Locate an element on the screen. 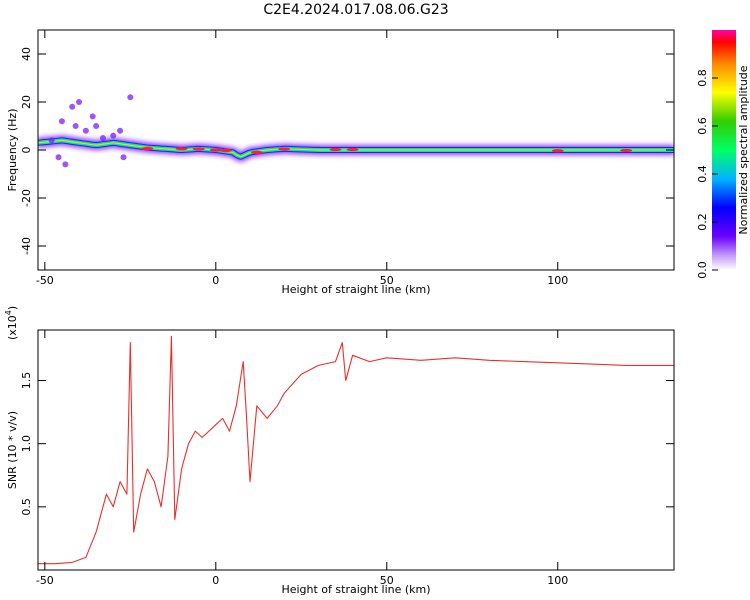 This screenshot has width=750, height=600. y-tick-label: 0.5 is located at coordinates (26, 507).